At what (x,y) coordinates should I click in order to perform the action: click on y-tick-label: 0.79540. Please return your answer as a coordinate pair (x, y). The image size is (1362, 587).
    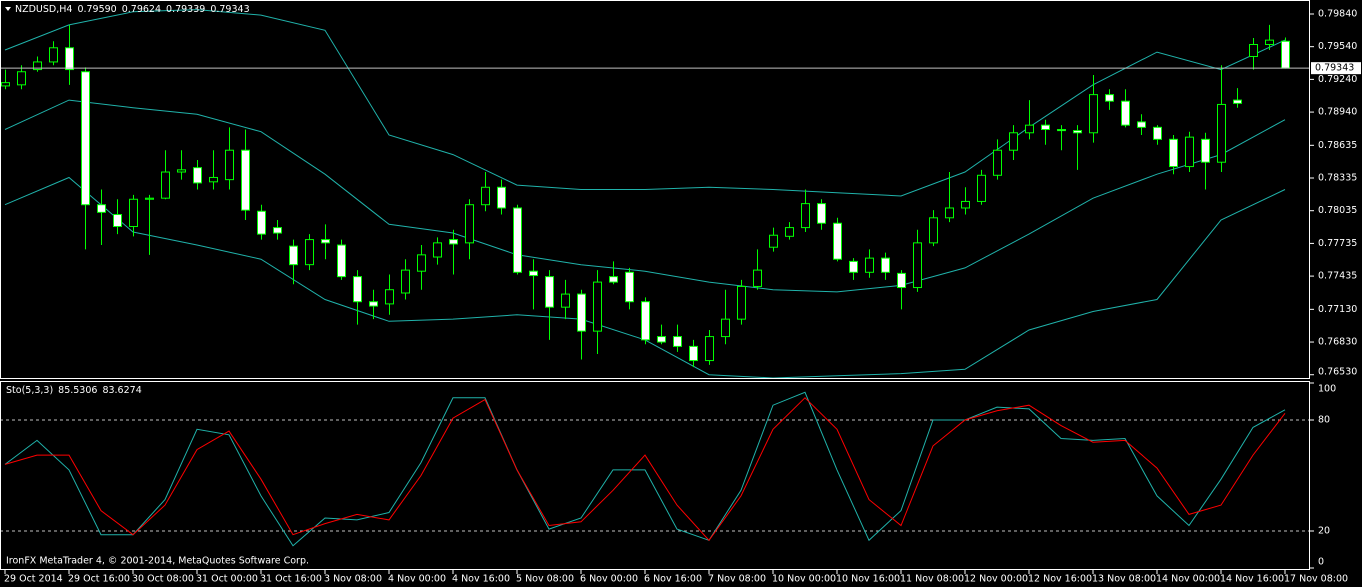
    Looking at the image, I should click on (1337, 46).